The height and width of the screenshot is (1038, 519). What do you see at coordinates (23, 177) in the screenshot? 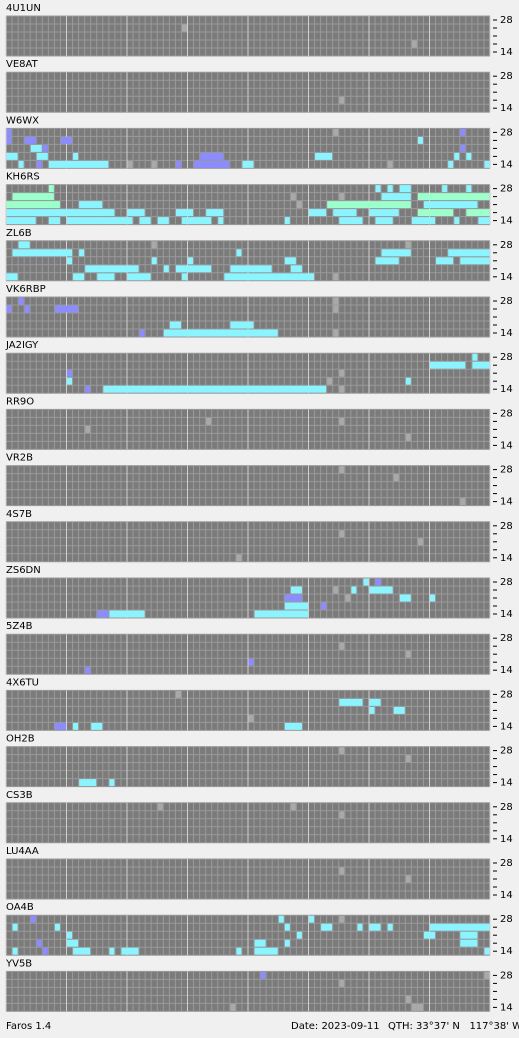
I see `station-call: KH6RS` at bounding box center [23, 177].